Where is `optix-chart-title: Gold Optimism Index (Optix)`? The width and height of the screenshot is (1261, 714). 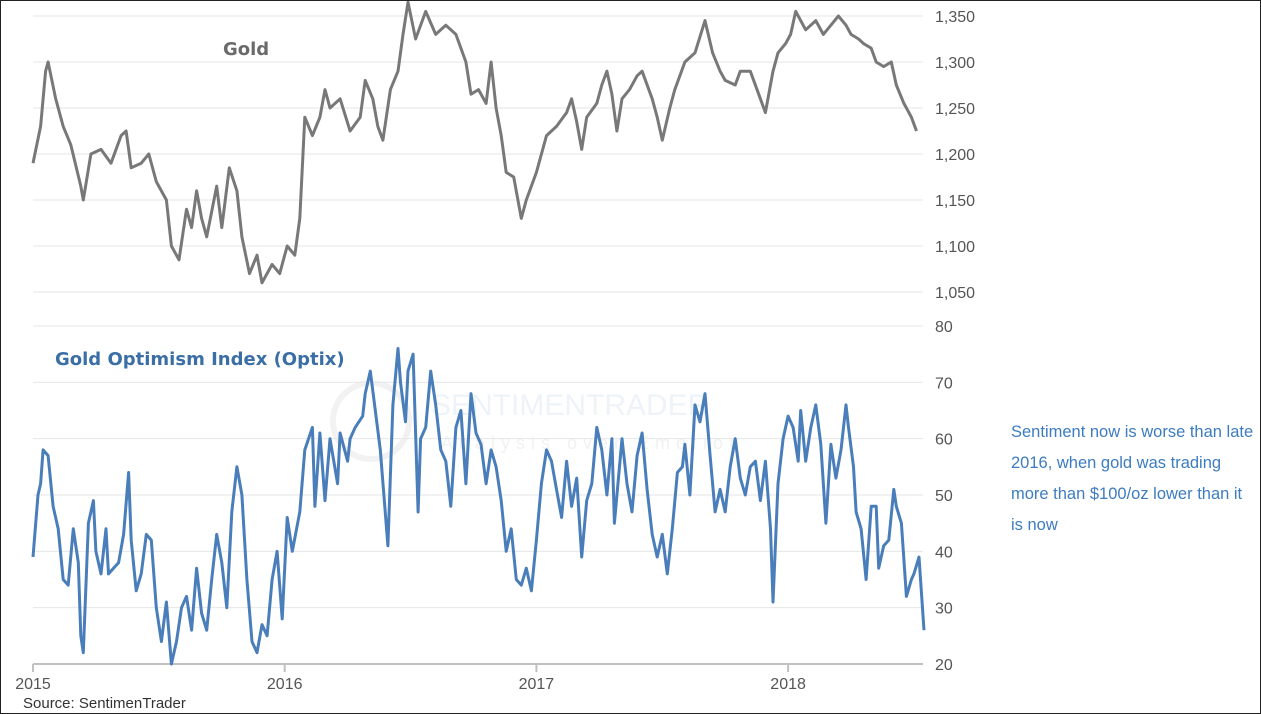
optix-chart-title: Gold Optimism Index (Optix) is located at coordinates (200, 359).